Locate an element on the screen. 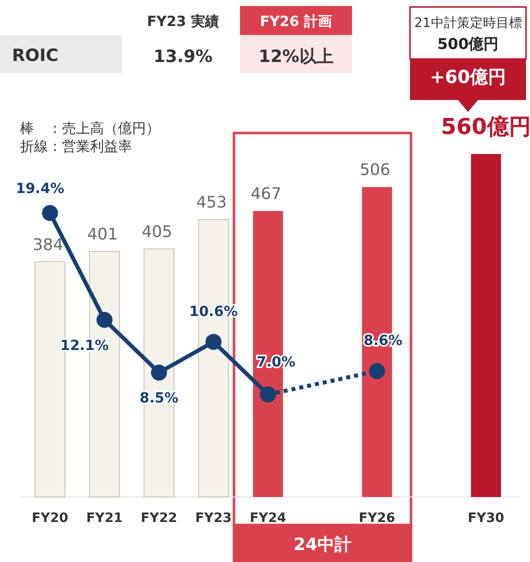 This screenshot has width=530, height=562. text: 21中計策定時目標 is located at coordinates (468, 23).